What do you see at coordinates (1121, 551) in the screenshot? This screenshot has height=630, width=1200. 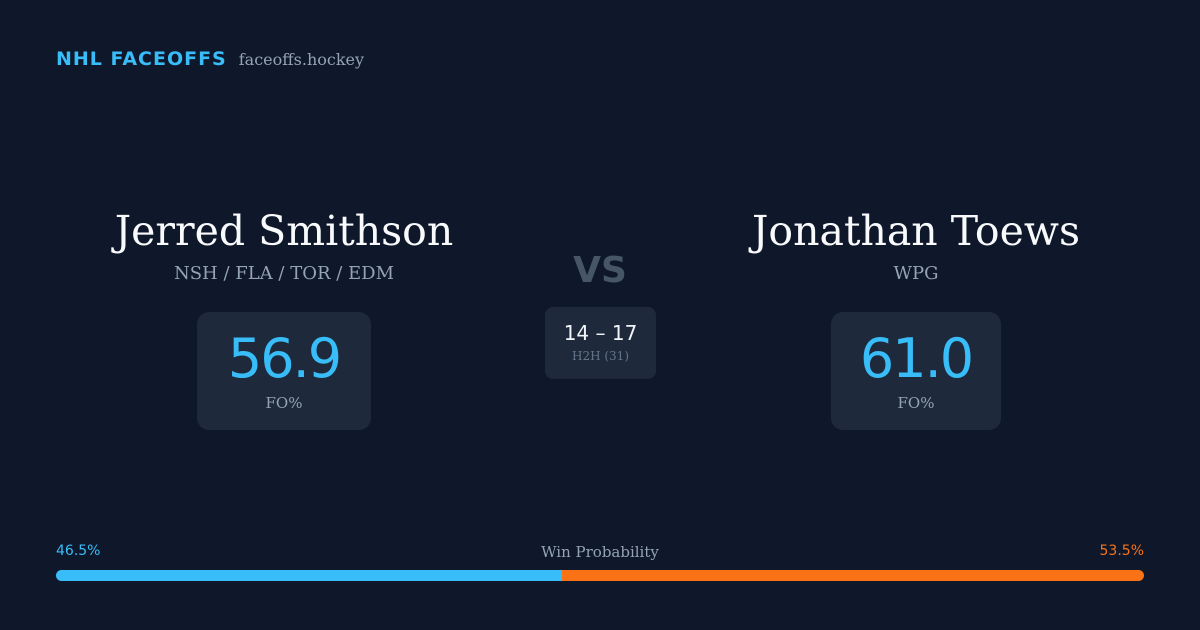 I see `win-probability-right: 53.5%` at bounding box center [1121, 551].